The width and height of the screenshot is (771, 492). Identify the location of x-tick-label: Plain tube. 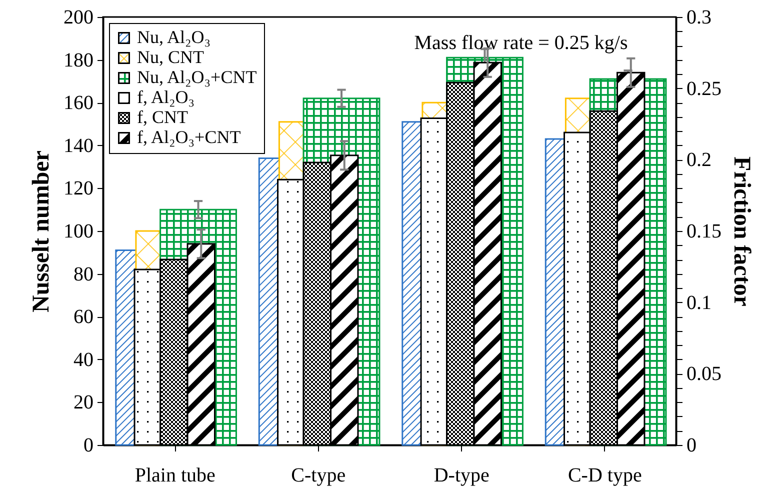
(175, 475).